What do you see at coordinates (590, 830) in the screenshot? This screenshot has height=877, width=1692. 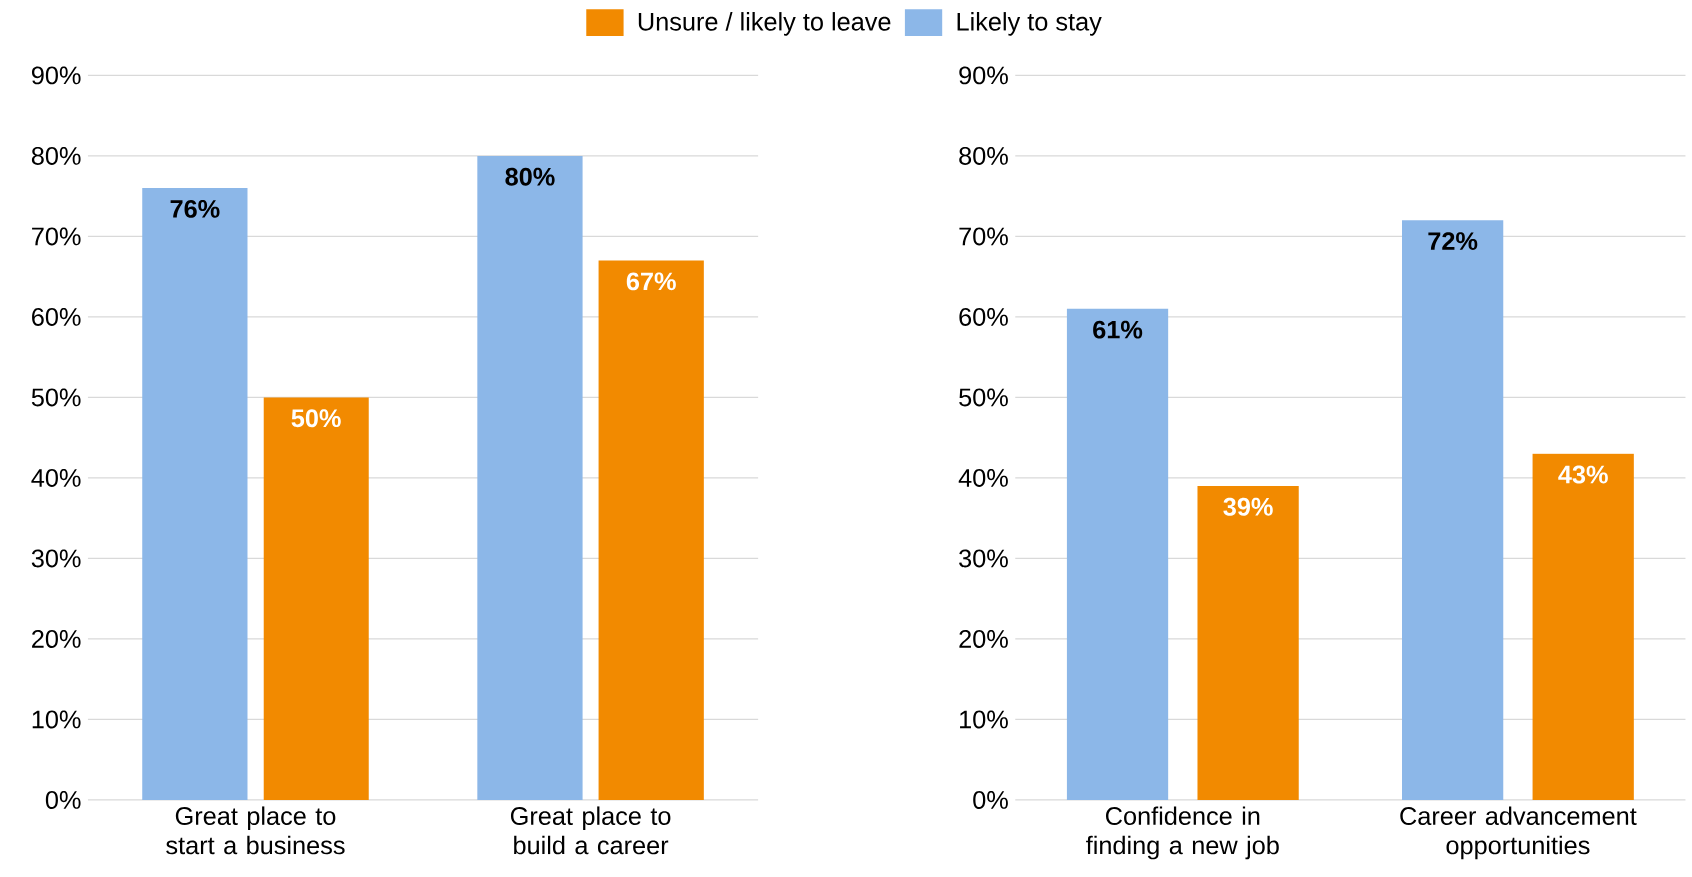 I see `x-tick-label: Great place to build a career` at bounding box center [590, 830].